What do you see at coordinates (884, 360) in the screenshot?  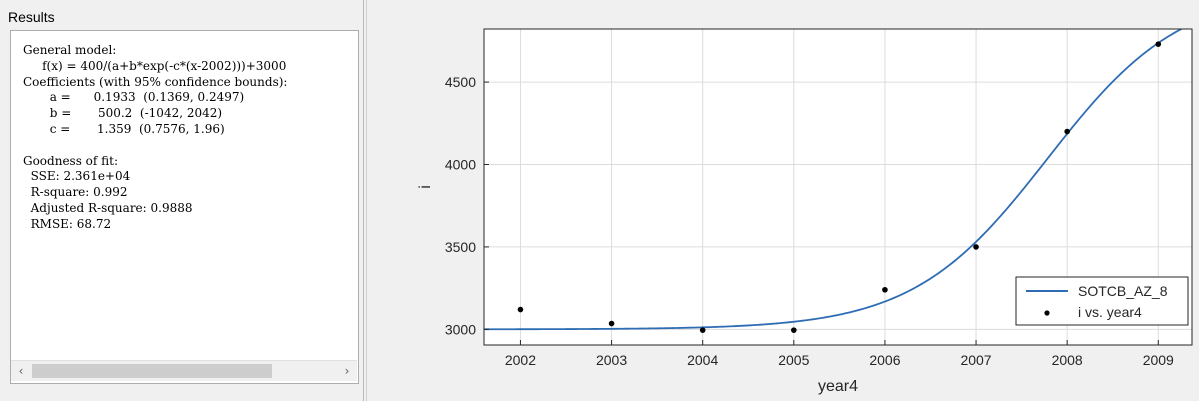 I see `x-tick-label: 2006` at bounding box center [884, 360].